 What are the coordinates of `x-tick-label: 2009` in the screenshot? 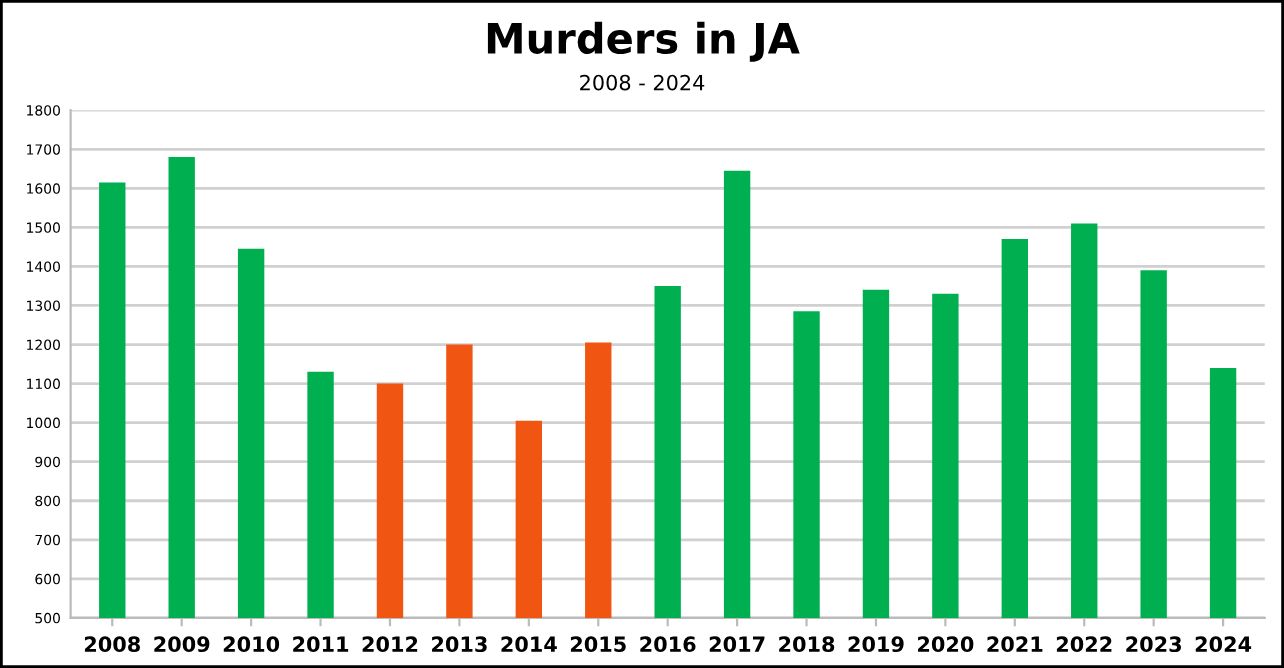 It's located at (182, 644).